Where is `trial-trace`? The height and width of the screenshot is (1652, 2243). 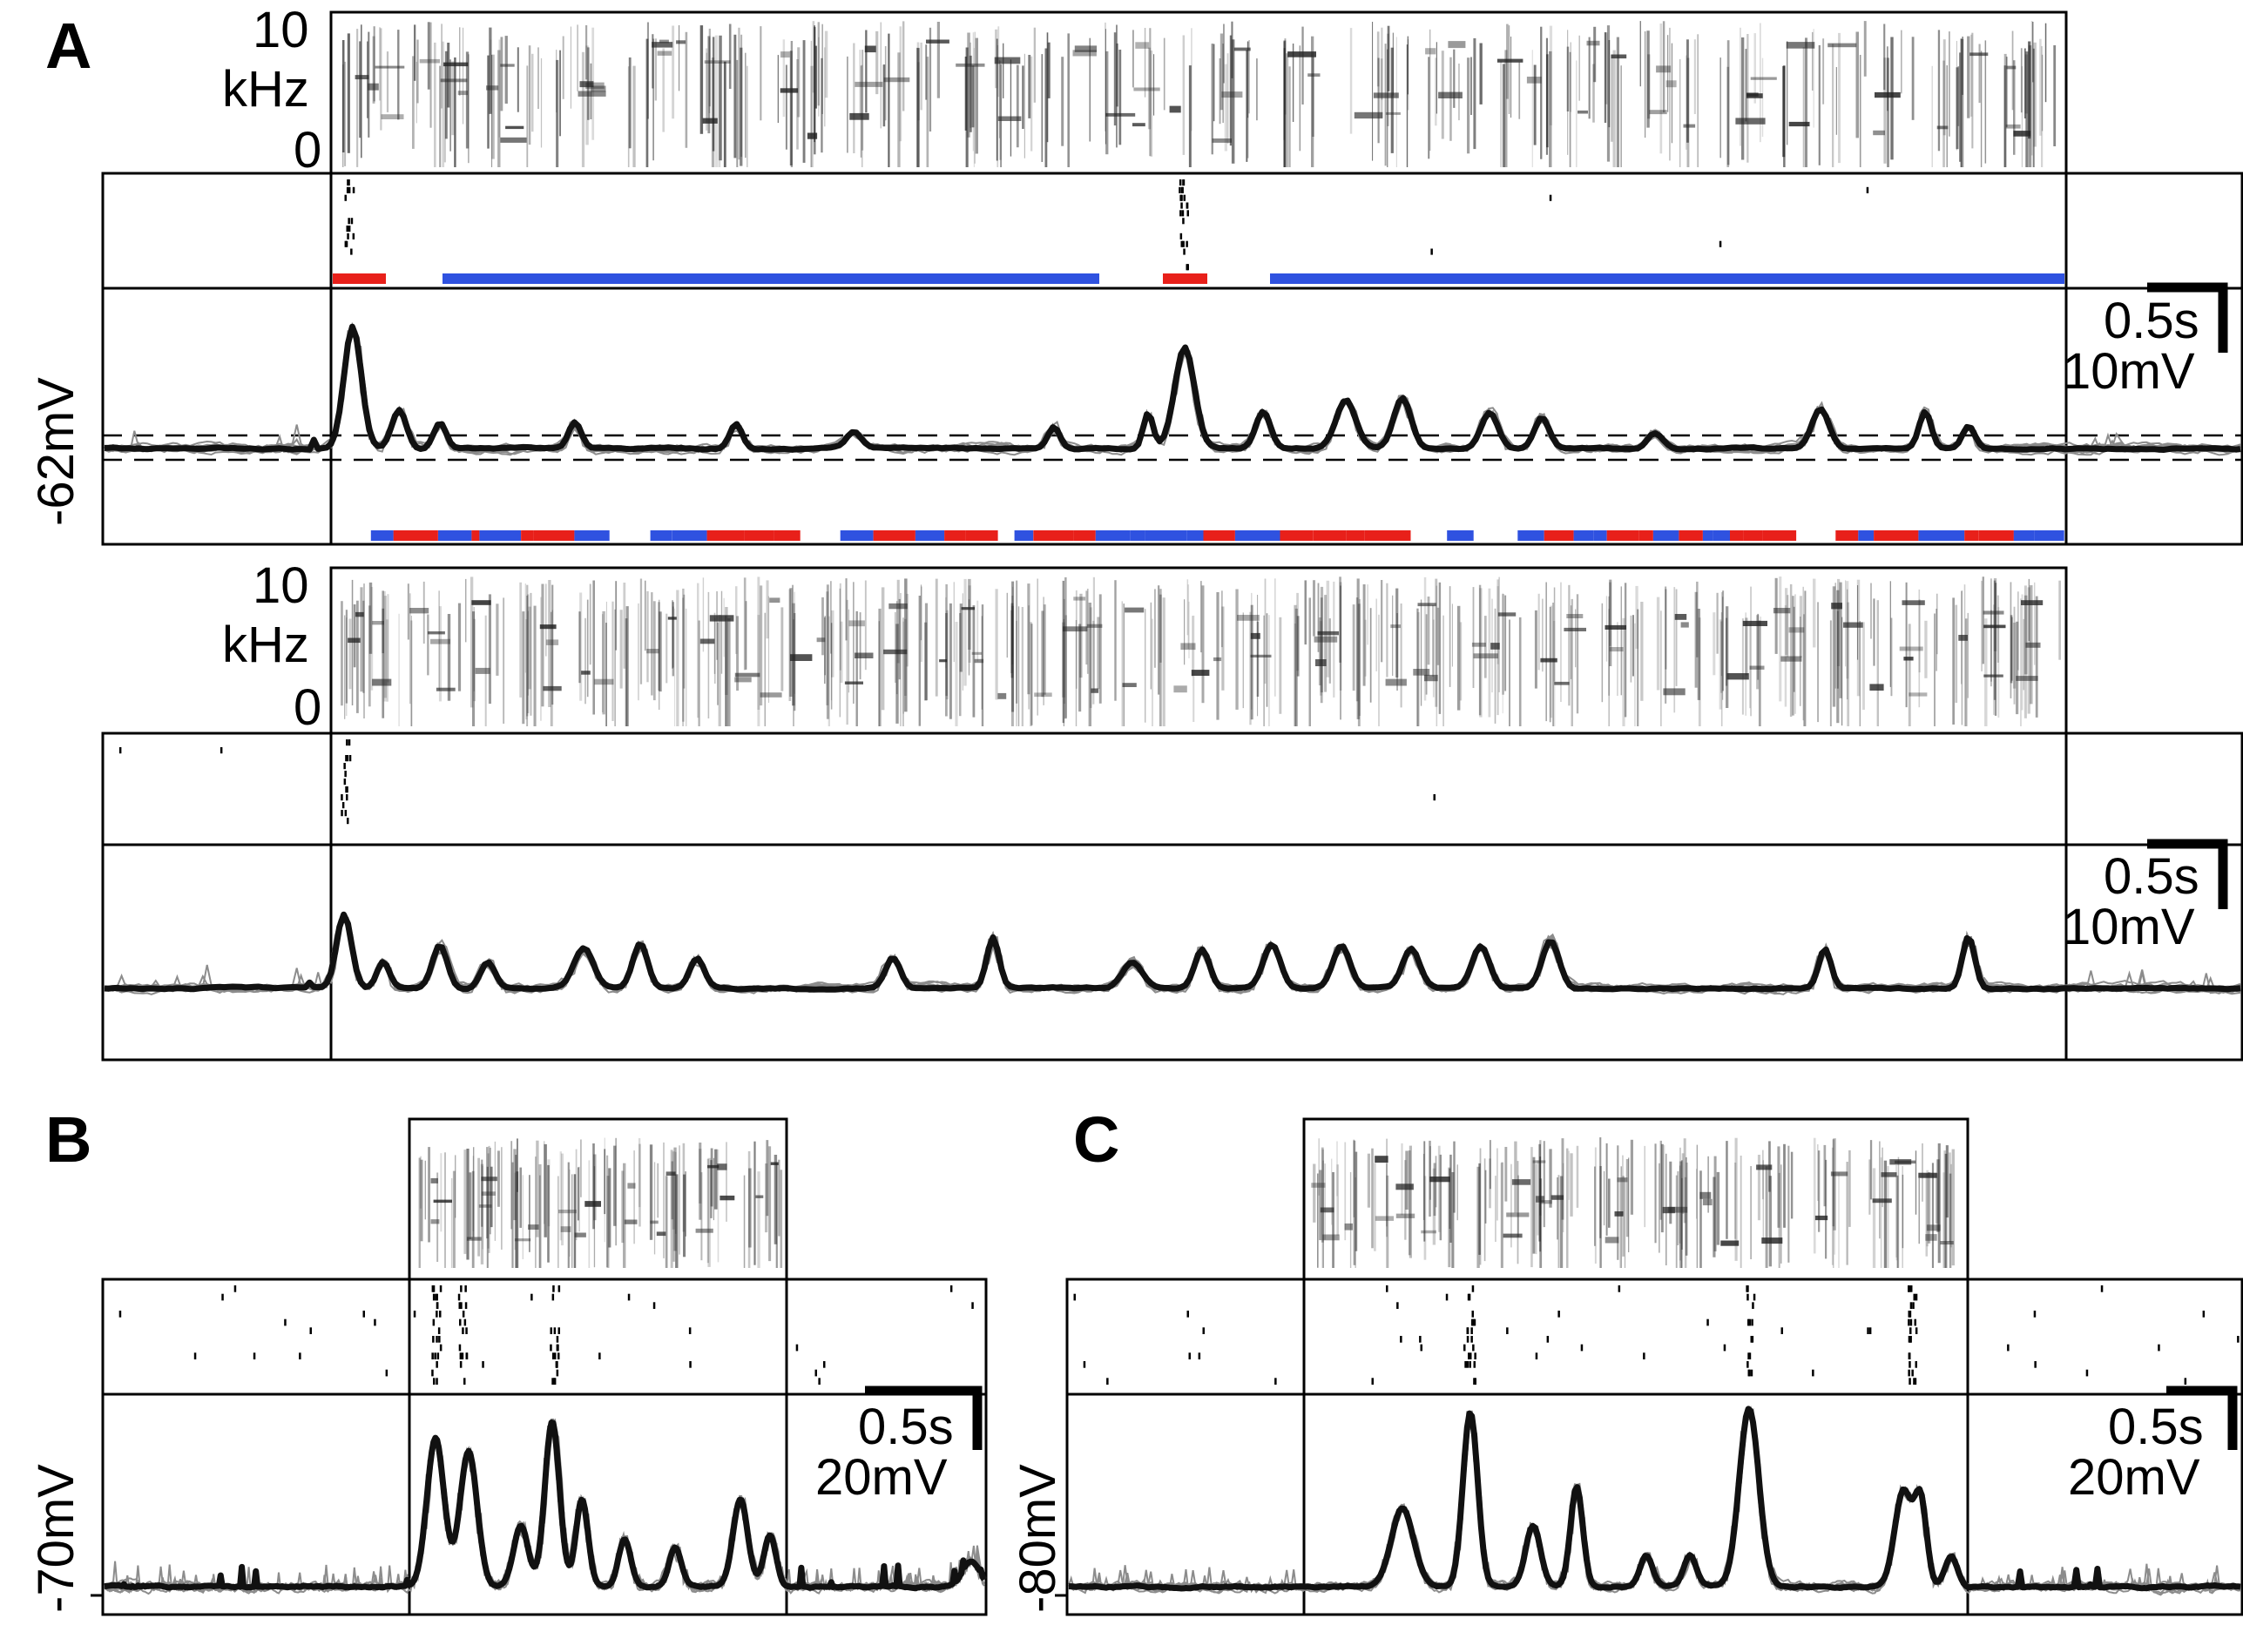 trial-trace is located at coordinates (1655, 1502).